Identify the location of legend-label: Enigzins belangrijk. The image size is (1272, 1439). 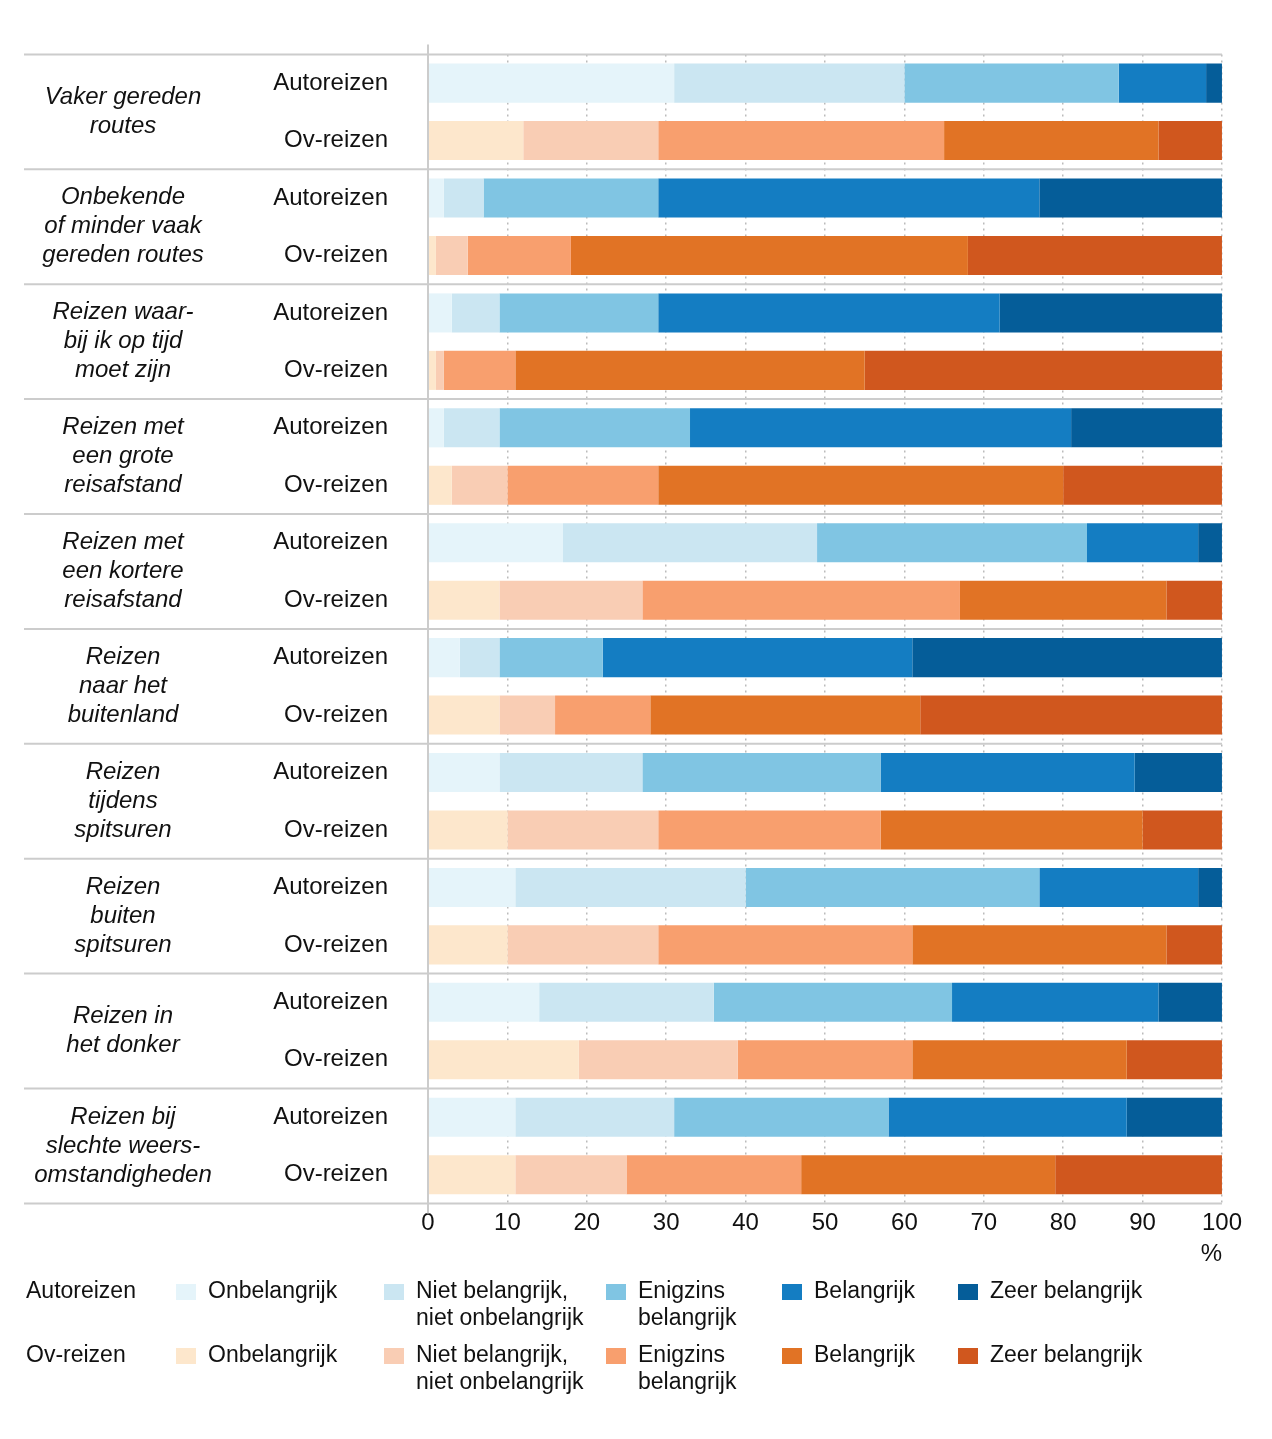
(688, 1368).